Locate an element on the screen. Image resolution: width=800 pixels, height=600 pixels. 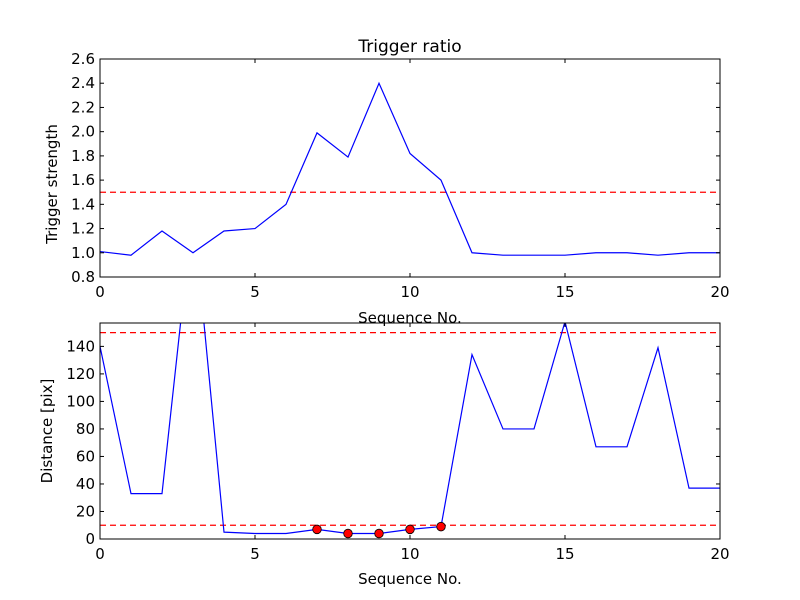
y-tick-label: 1.0 is located at coordinates (83, 253).